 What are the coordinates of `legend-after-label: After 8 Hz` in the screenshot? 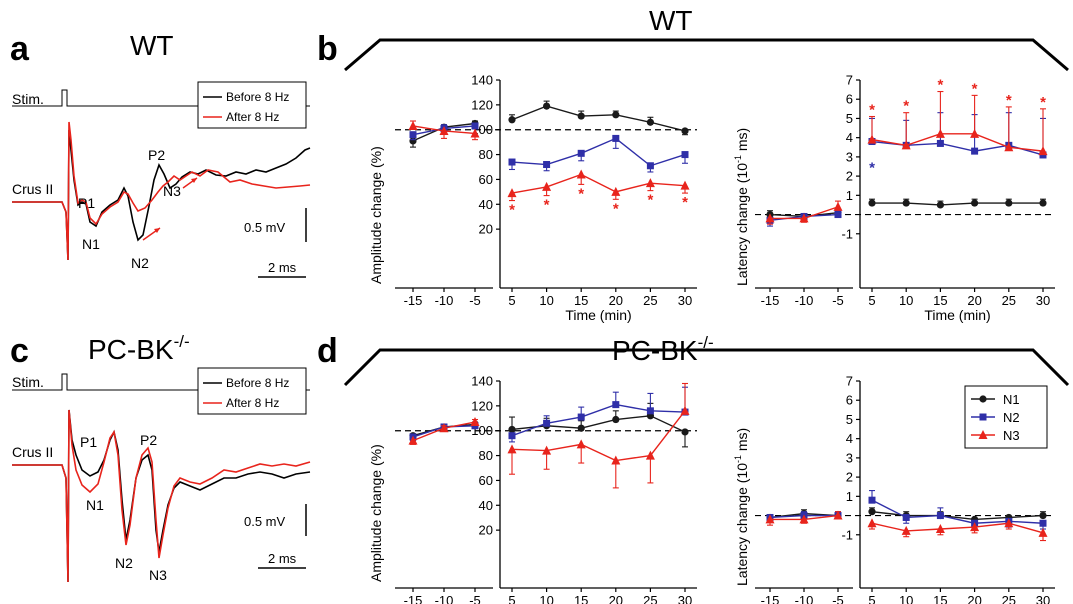 It's located at (252, 403).